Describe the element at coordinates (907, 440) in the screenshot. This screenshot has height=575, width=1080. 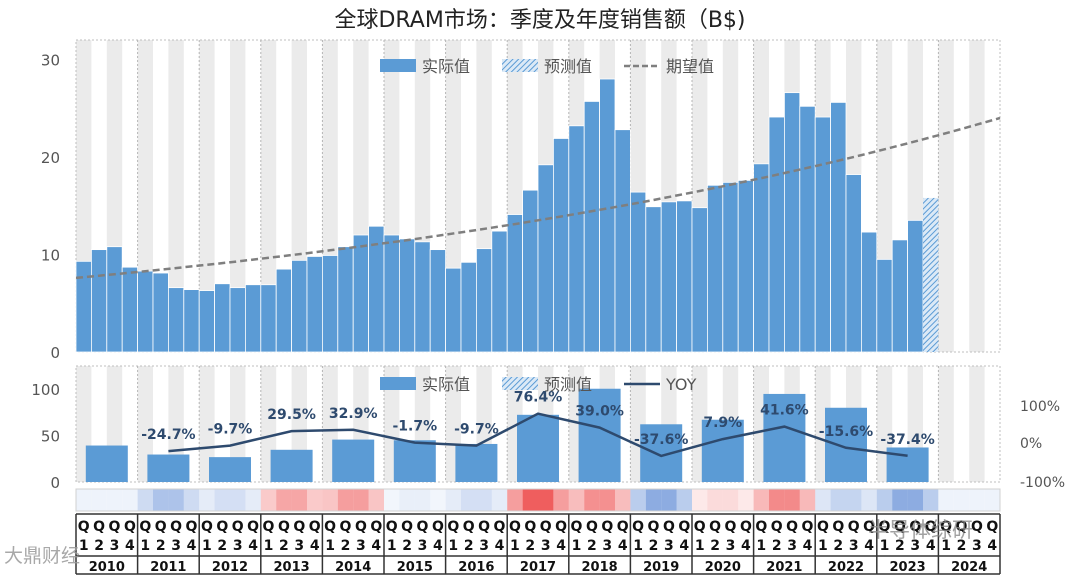
I see `yoy-label: -37.4%` at that location.